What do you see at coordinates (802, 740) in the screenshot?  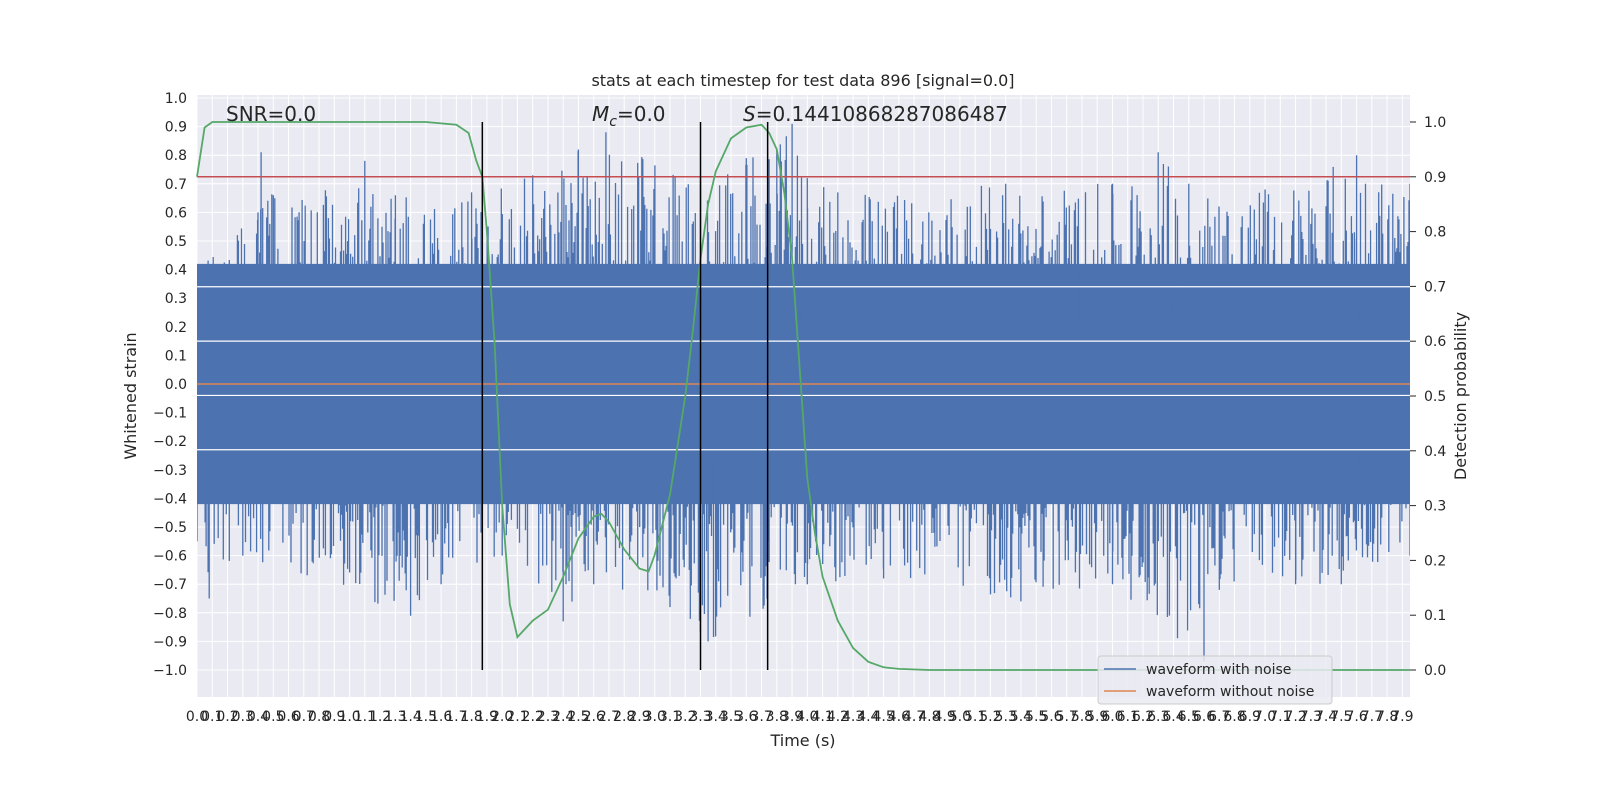 I see `x-axis-label: Time (s)` at bounding box center [802, 740].